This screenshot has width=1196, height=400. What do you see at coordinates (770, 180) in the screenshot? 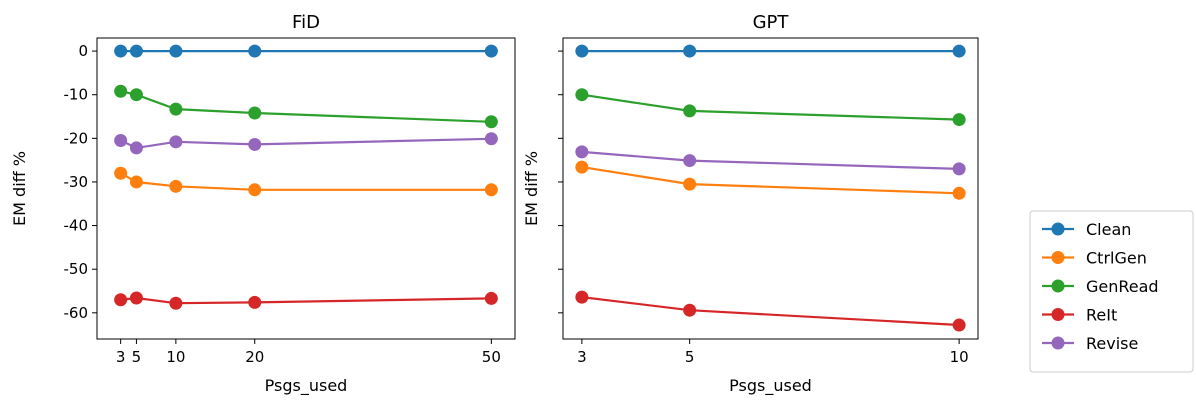
I see `gpt-series-line-ctrlgen` at bounding box center [770, 180].